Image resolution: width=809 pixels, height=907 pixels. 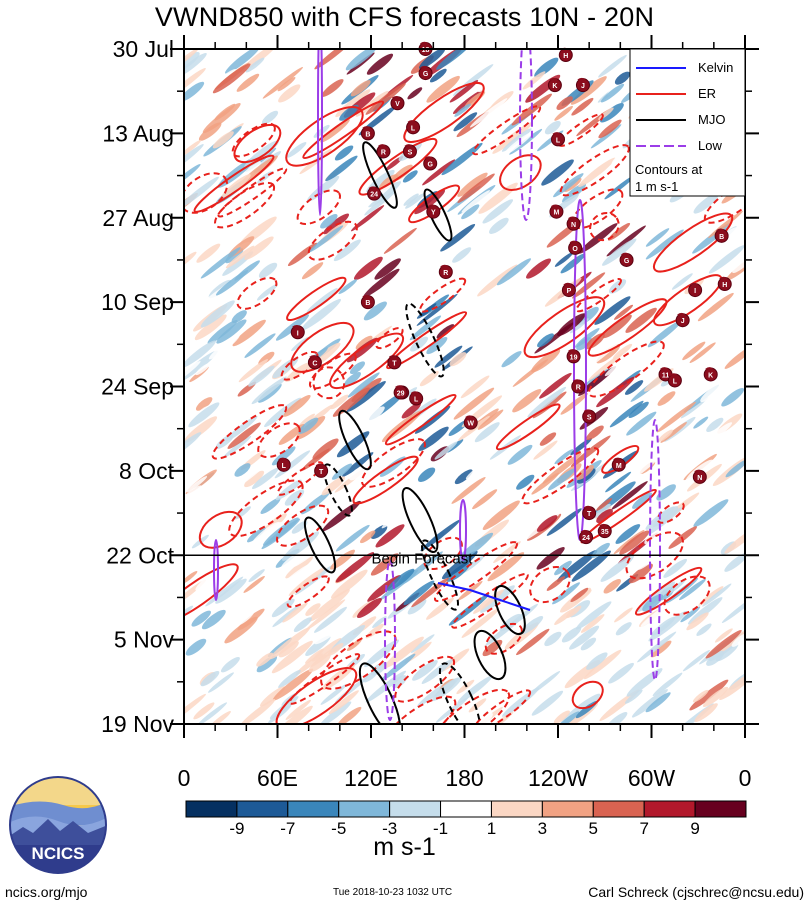 I want to click on footer-timestamp: Tue 2018-10-23 1032 UTC, so click(x=393, y=892).